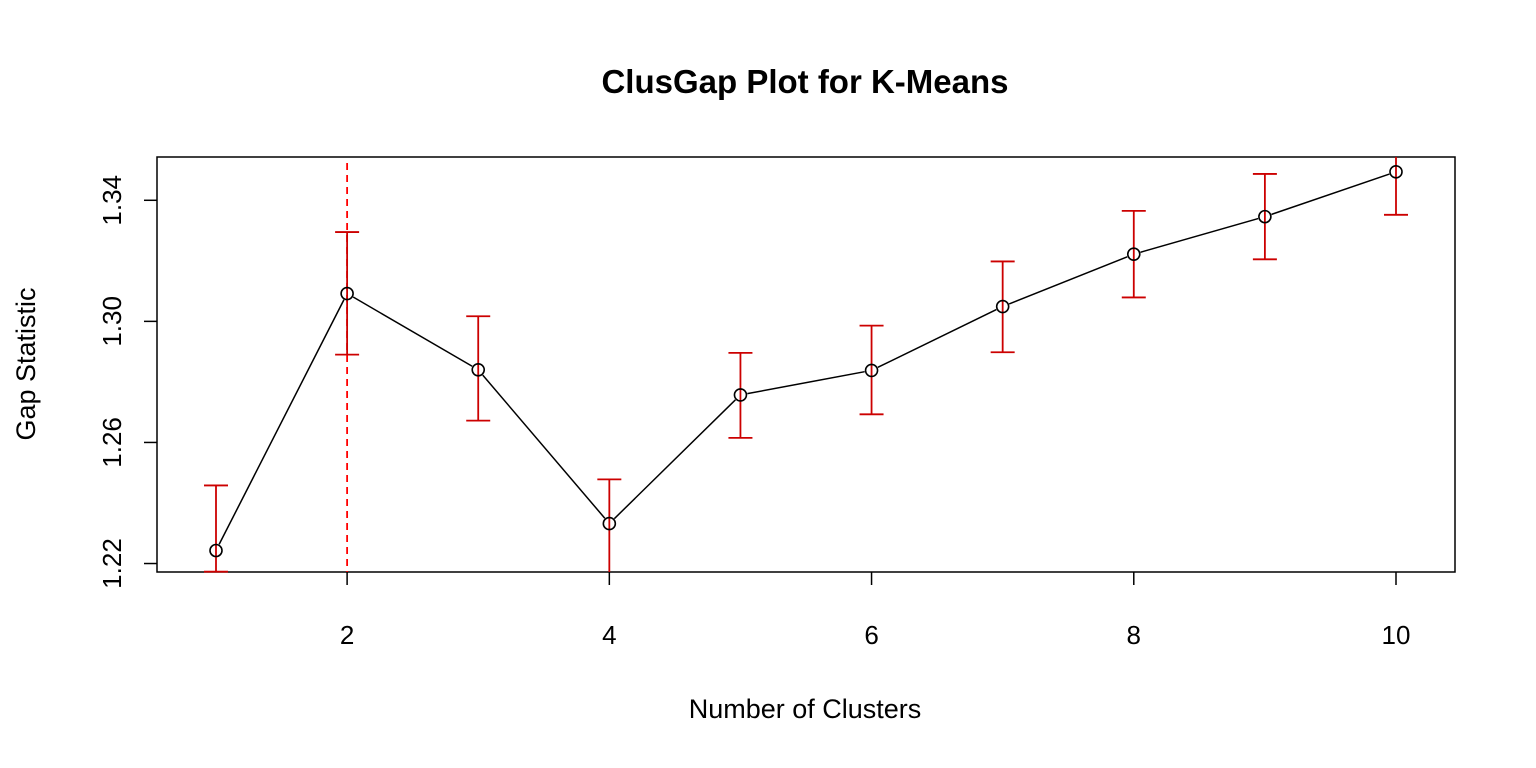  What do you see at coordinates (347, 635) in the screenshot?
I see `x-tick-label: 2` at bounding box center [347, 635].